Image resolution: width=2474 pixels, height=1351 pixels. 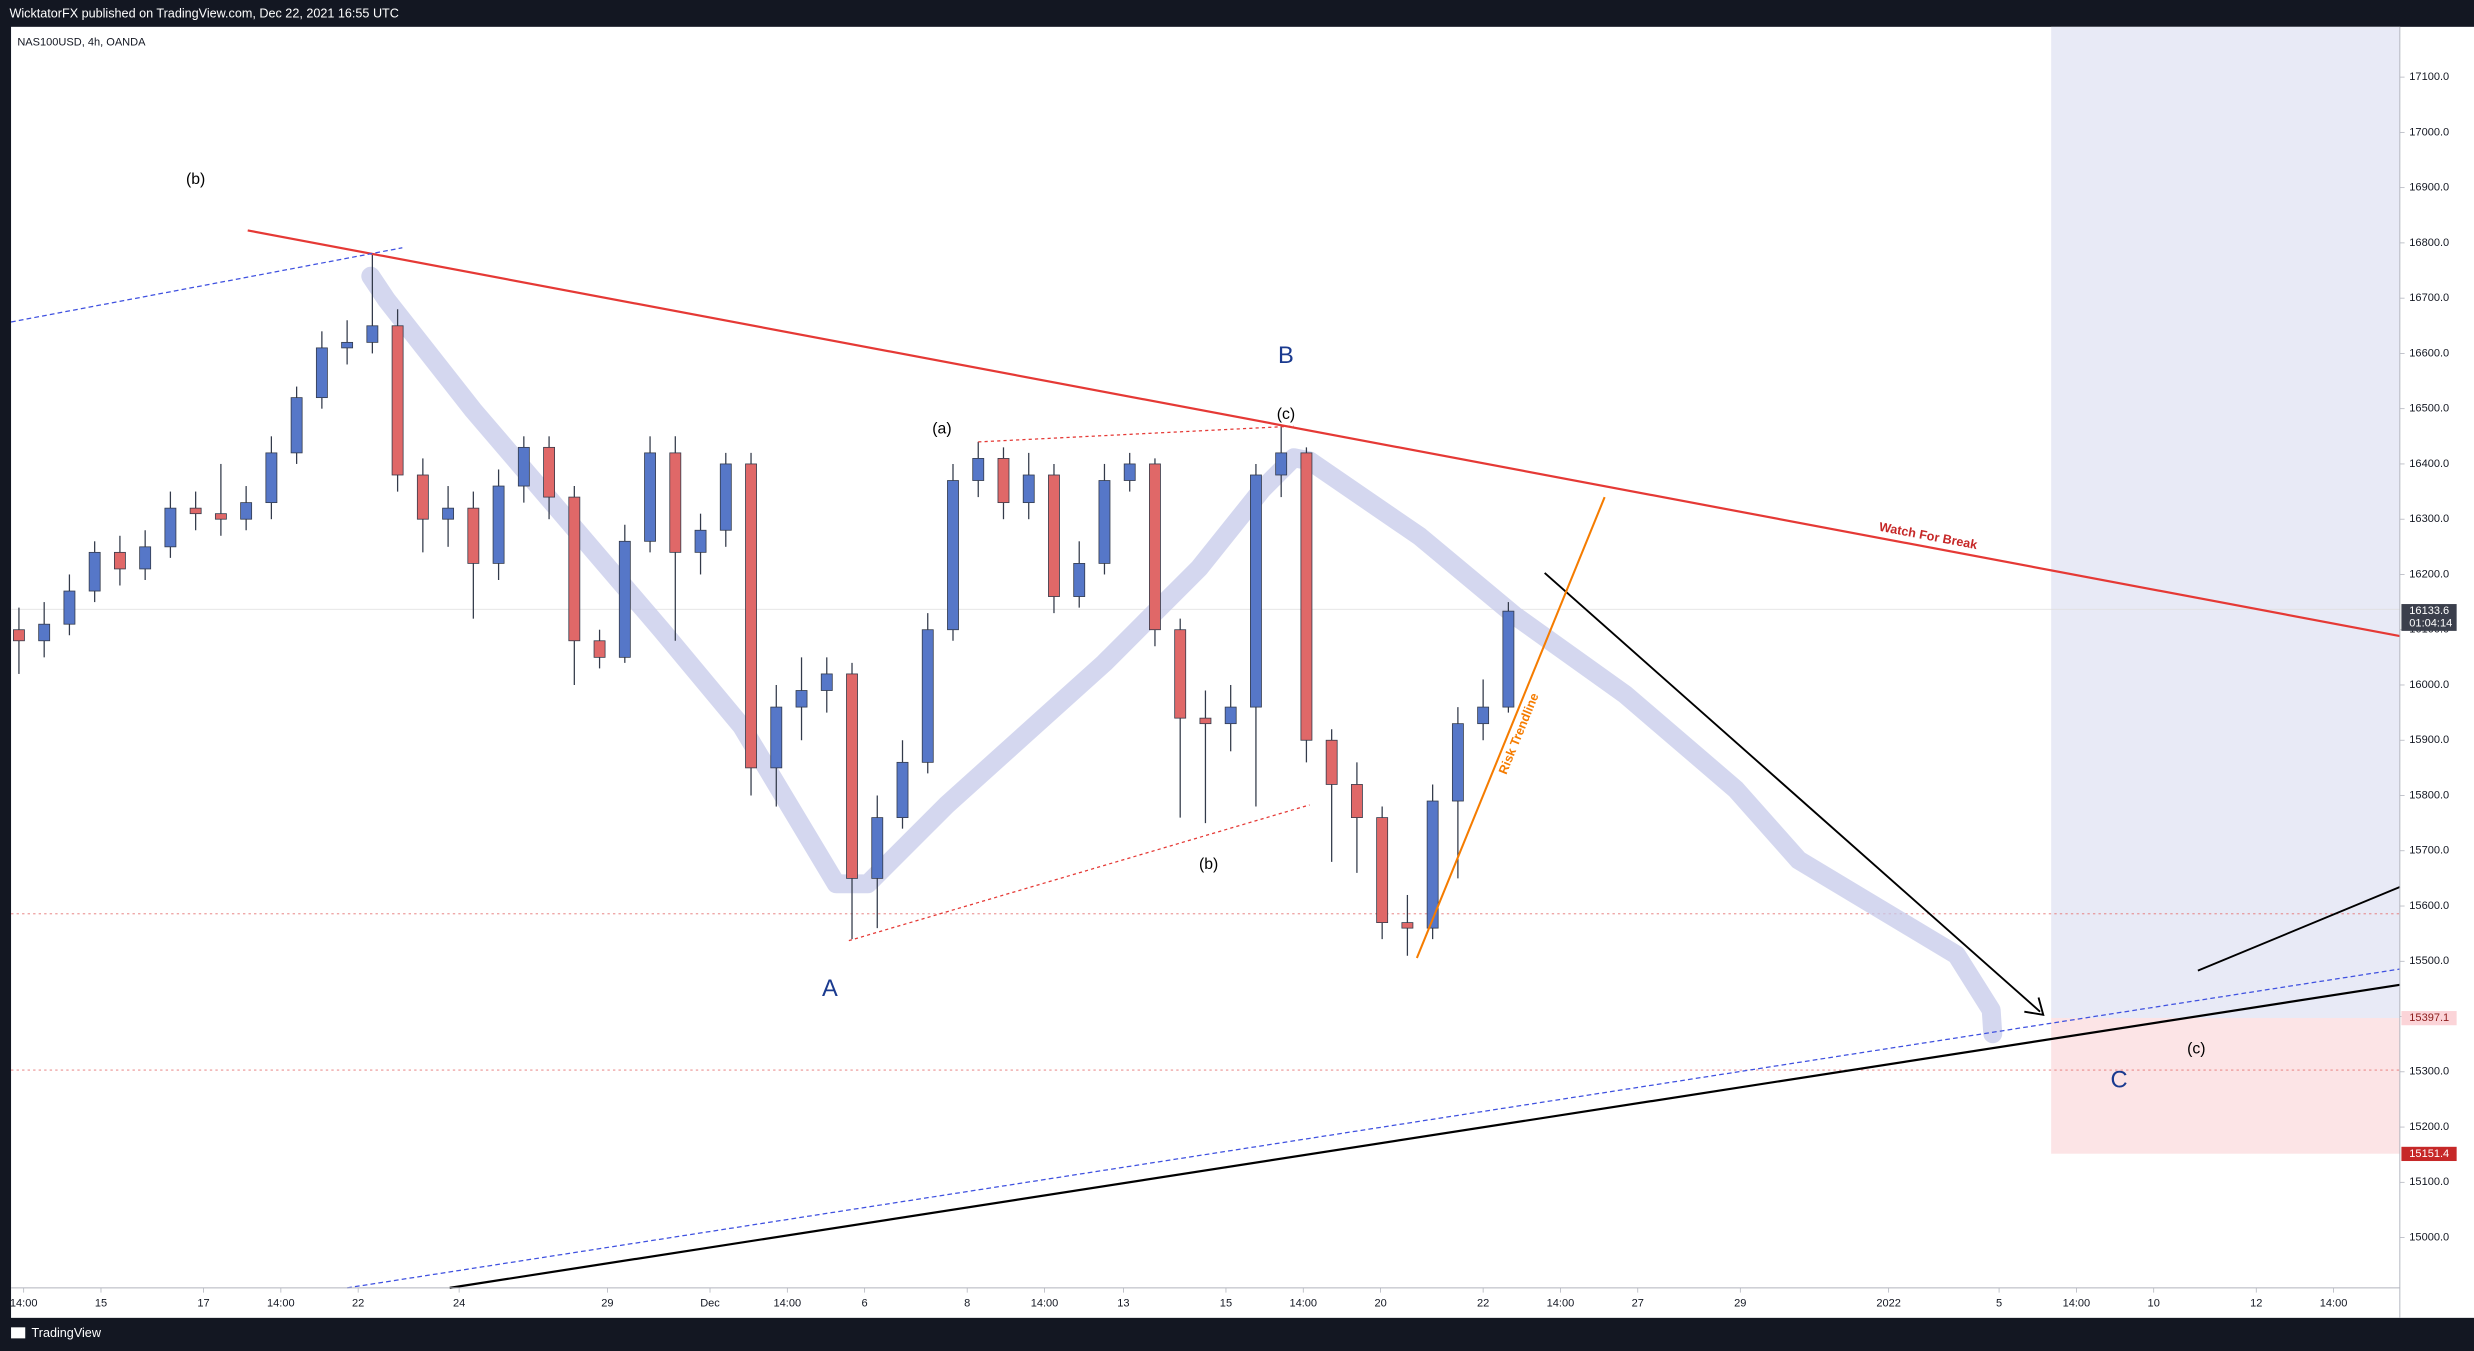 What do you see at coordinates (967, 1304) in the screenshot?
I see `x-tick-label: 8` at bounding box center [967, 1304].